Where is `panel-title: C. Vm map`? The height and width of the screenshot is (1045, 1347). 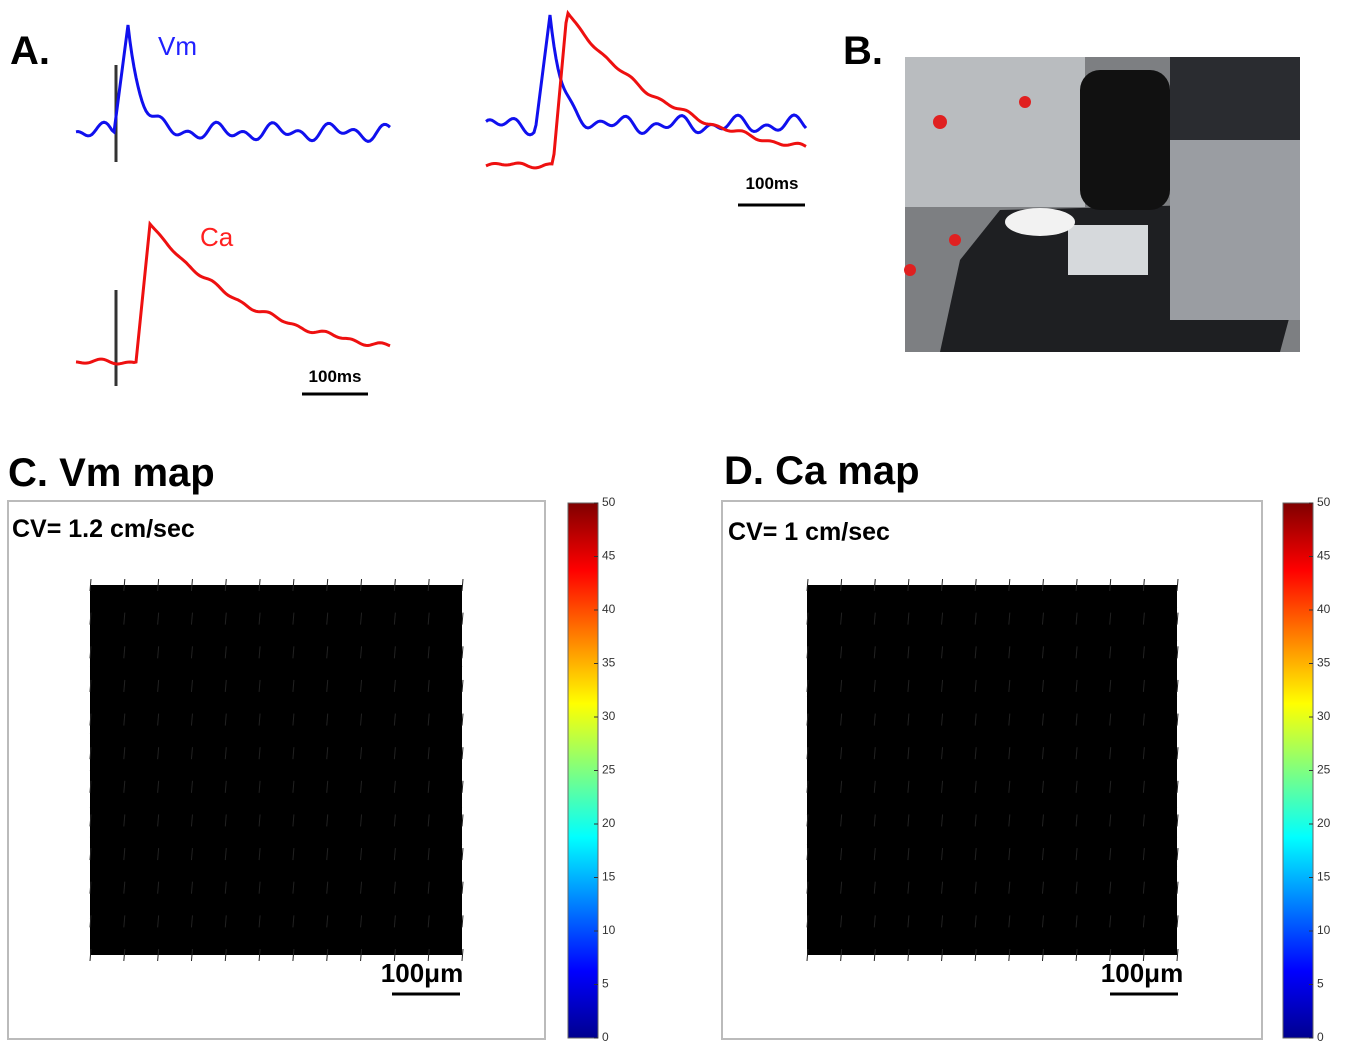 panel-title: C. Vm map is located at coordinates (111, 473).